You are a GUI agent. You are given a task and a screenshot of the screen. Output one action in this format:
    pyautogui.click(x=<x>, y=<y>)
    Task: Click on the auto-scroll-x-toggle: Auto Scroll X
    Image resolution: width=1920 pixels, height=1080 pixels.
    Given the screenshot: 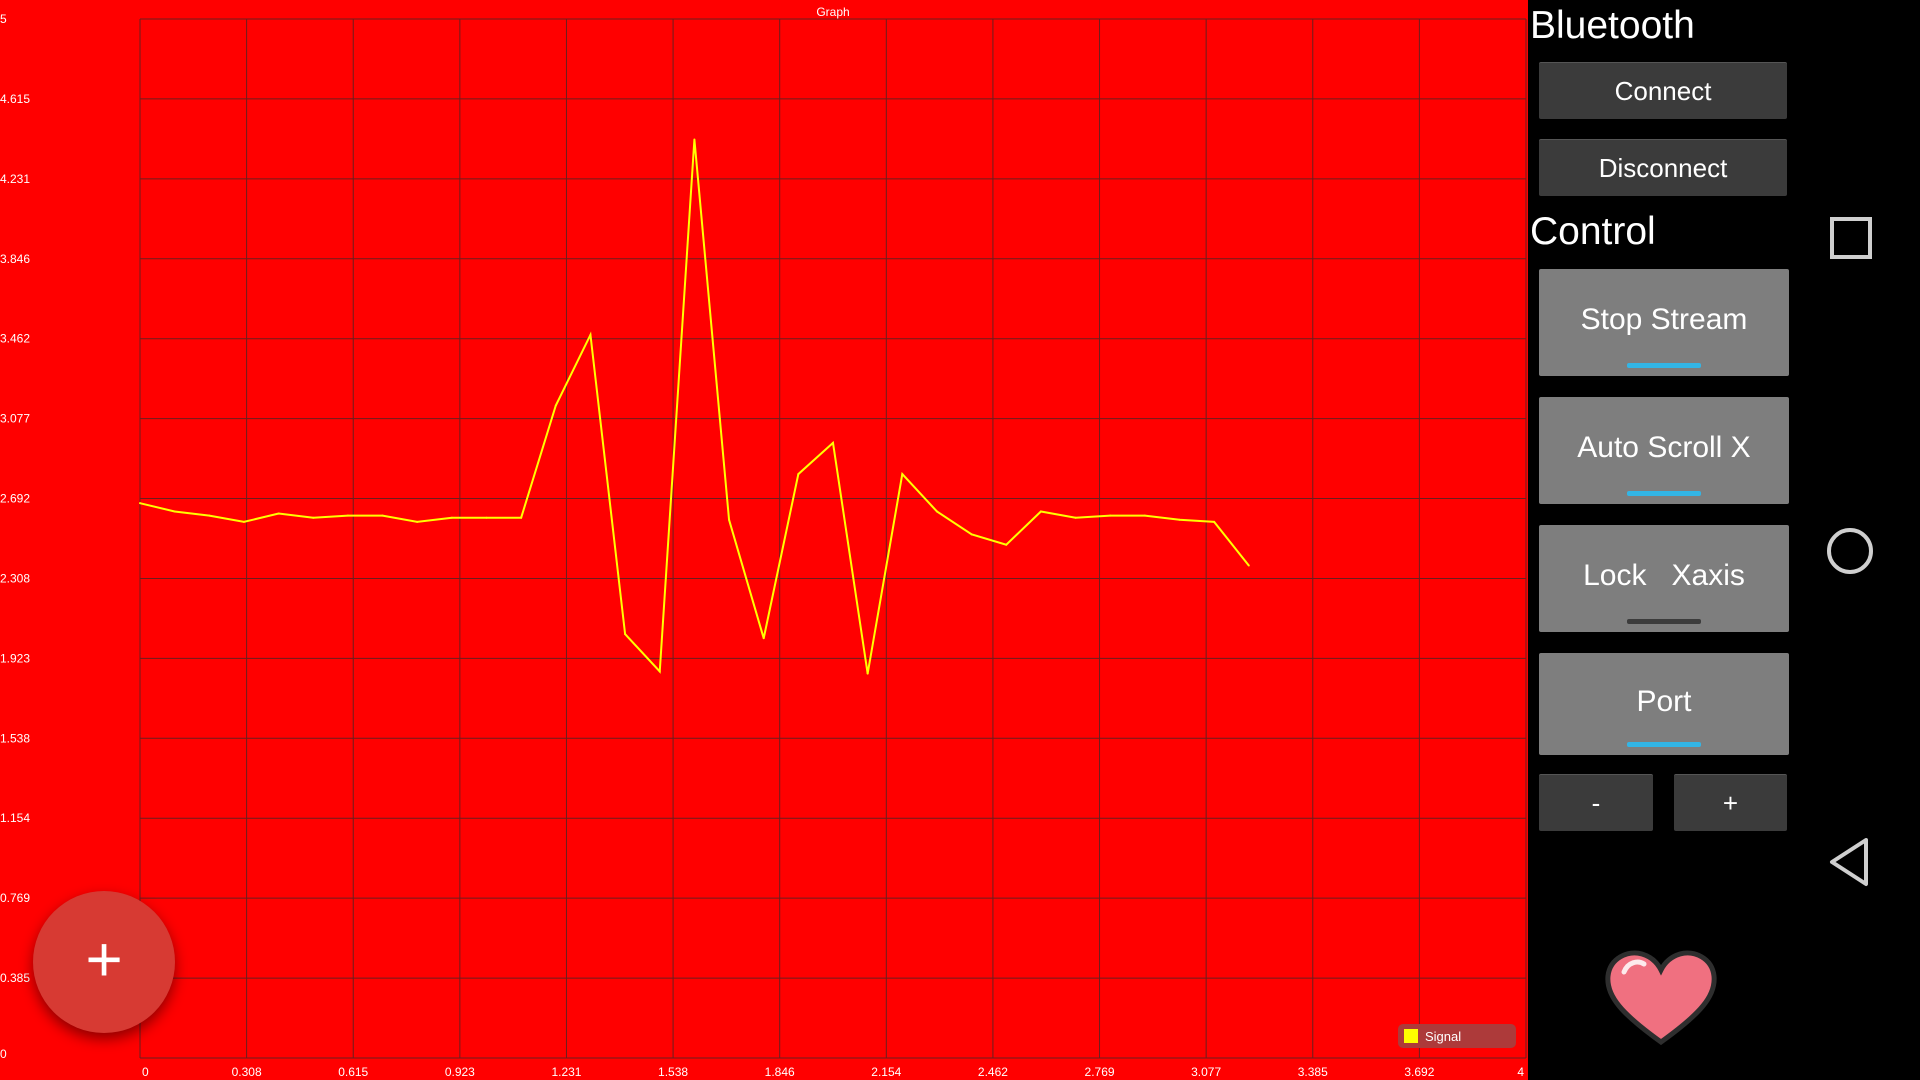 What is the action you would take?
    pyautogui.click(x=1664, y=450)
    